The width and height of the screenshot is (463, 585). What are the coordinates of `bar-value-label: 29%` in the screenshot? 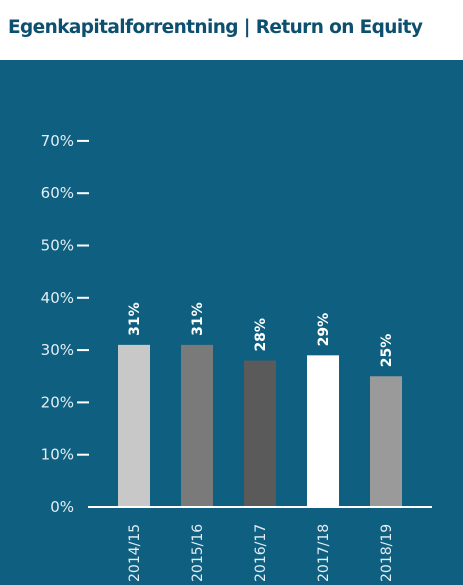 It's located at (324, 330).